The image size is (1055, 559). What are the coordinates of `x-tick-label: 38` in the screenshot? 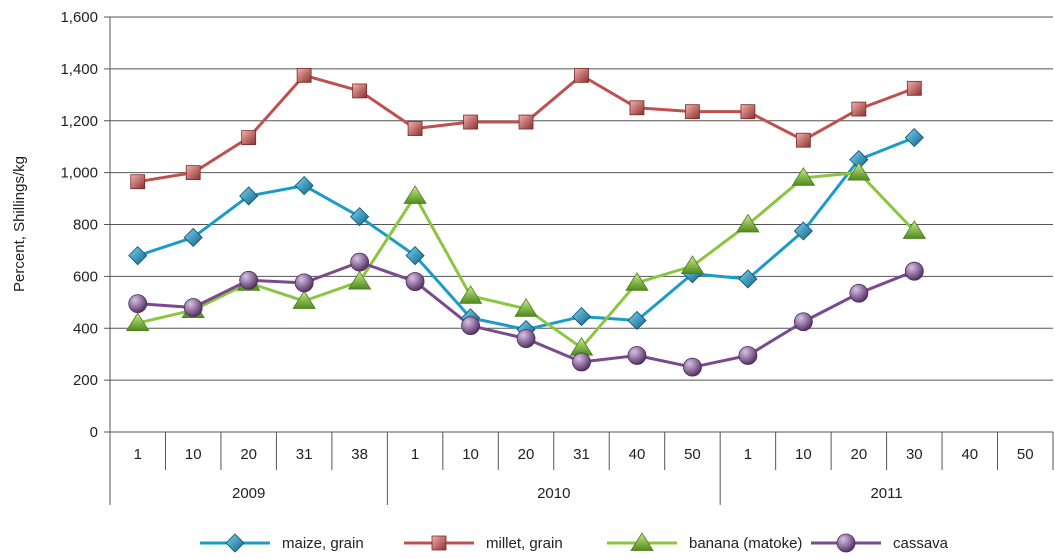 It's located at (359, 454).